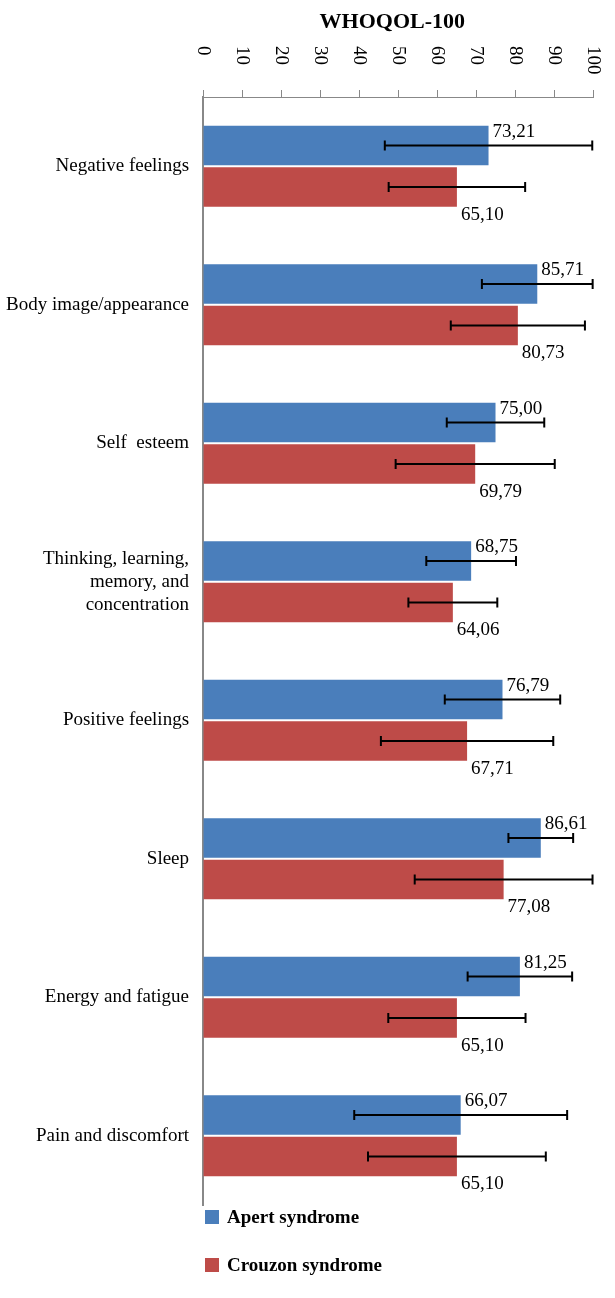  What do you see at coordinates (545, 961) in the screenshot?
I see `data-label: 81,25` at bounding box center [545, 961].